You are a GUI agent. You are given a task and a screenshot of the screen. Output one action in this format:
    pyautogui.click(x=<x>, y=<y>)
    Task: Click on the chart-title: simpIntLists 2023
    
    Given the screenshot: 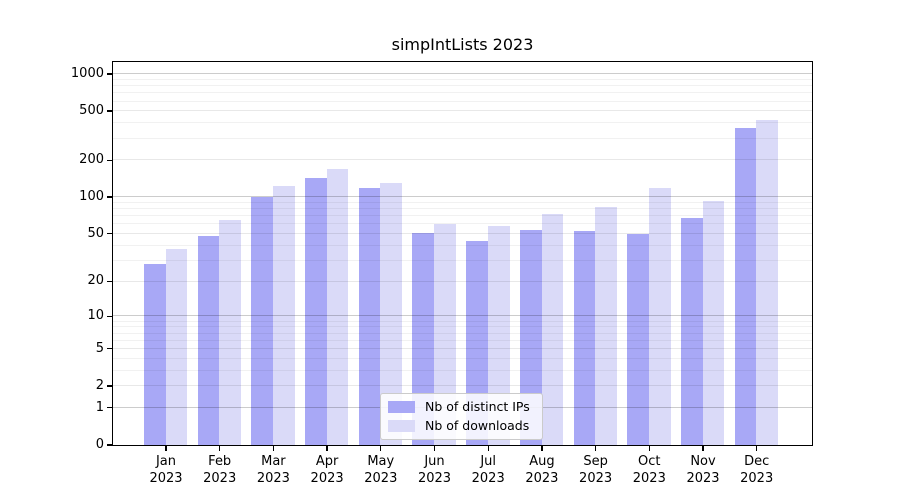 What is the action you would take?
    pyautogui.click(x=462, y=44)
    